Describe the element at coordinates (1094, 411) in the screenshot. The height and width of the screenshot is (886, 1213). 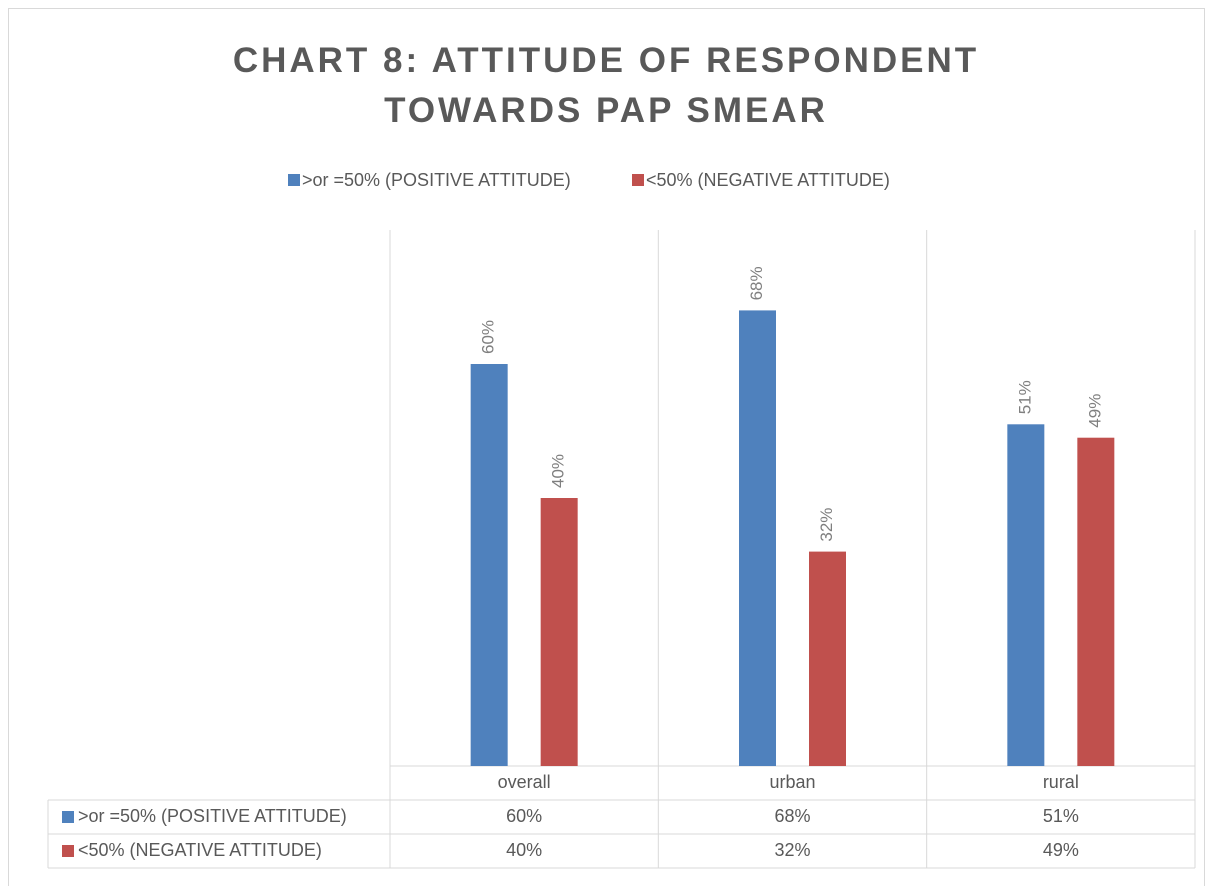
I see `data-label: 49%` at that location.